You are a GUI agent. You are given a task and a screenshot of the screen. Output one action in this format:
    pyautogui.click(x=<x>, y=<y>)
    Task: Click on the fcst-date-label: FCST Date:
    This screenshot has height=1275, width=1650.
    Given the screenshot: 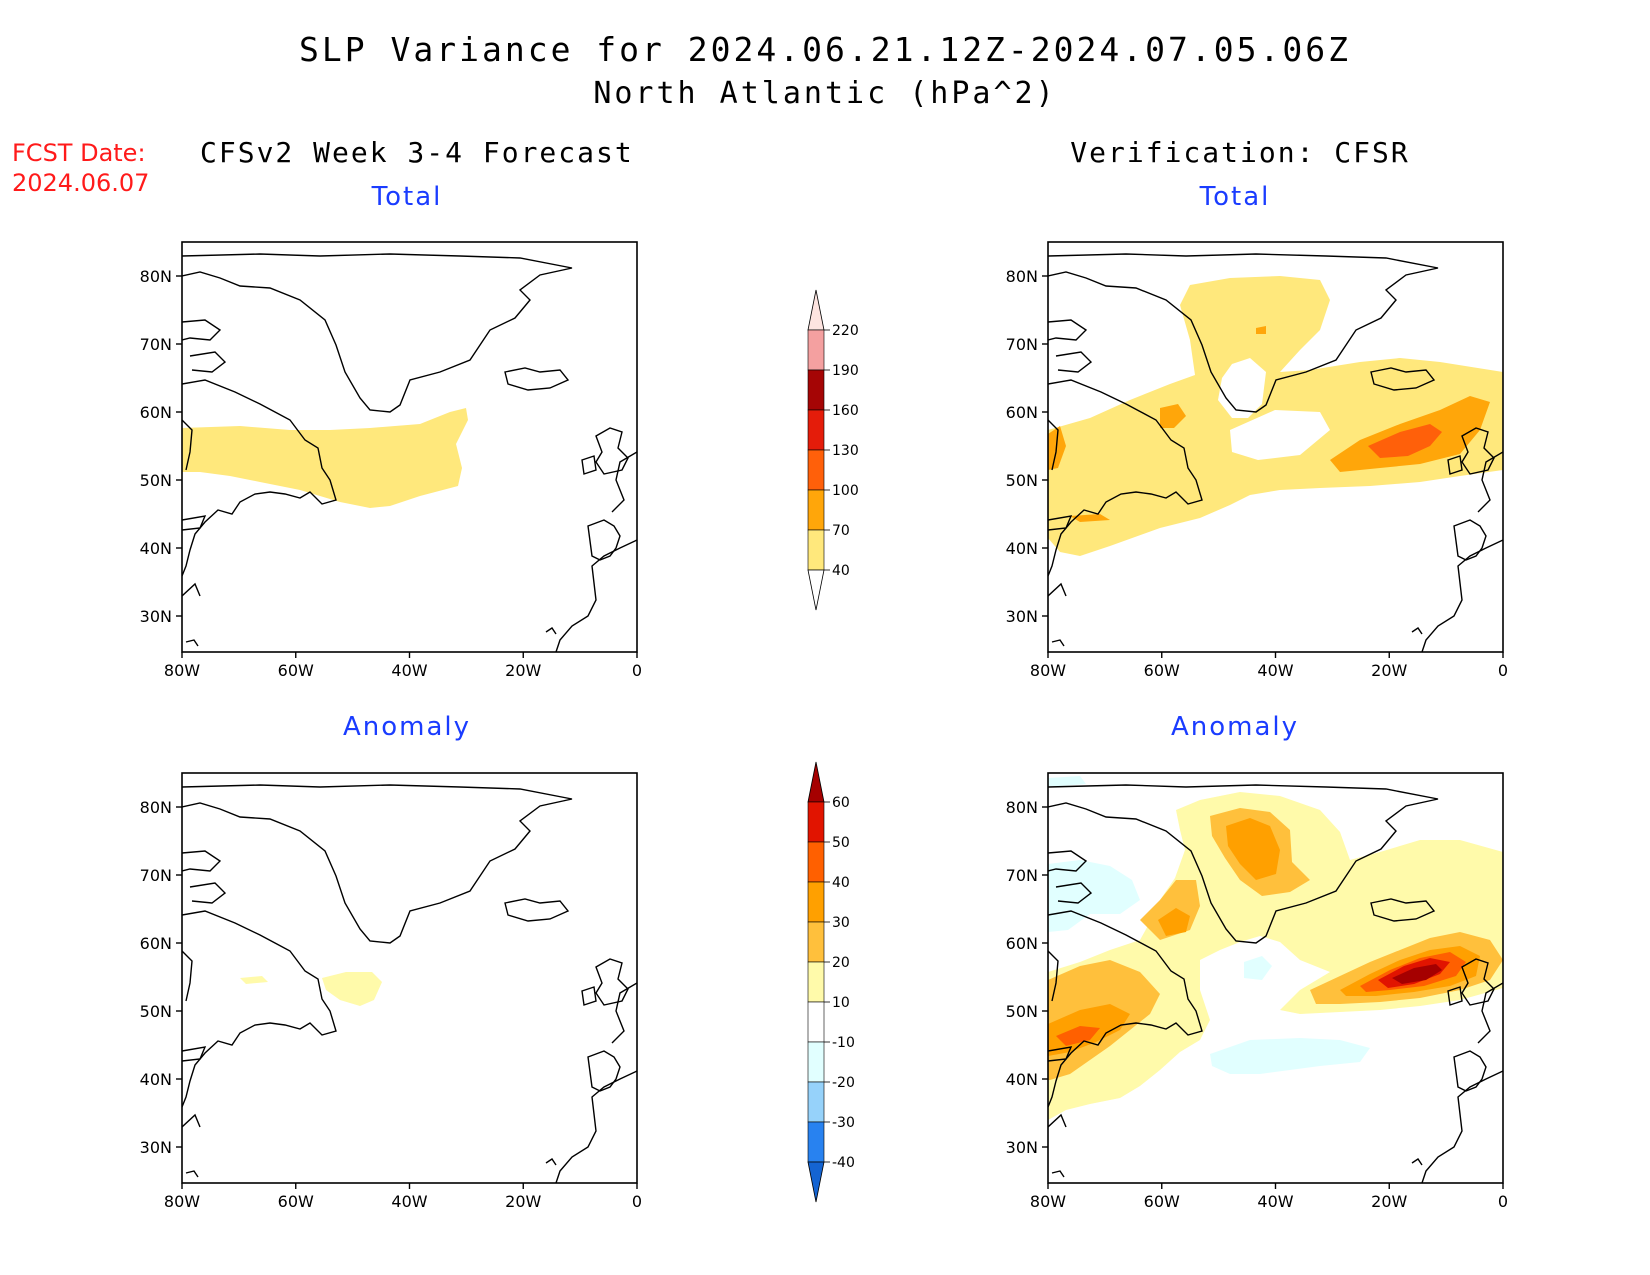 What is the action you would take?
    pyautogui.click(x=79, y=153)
    